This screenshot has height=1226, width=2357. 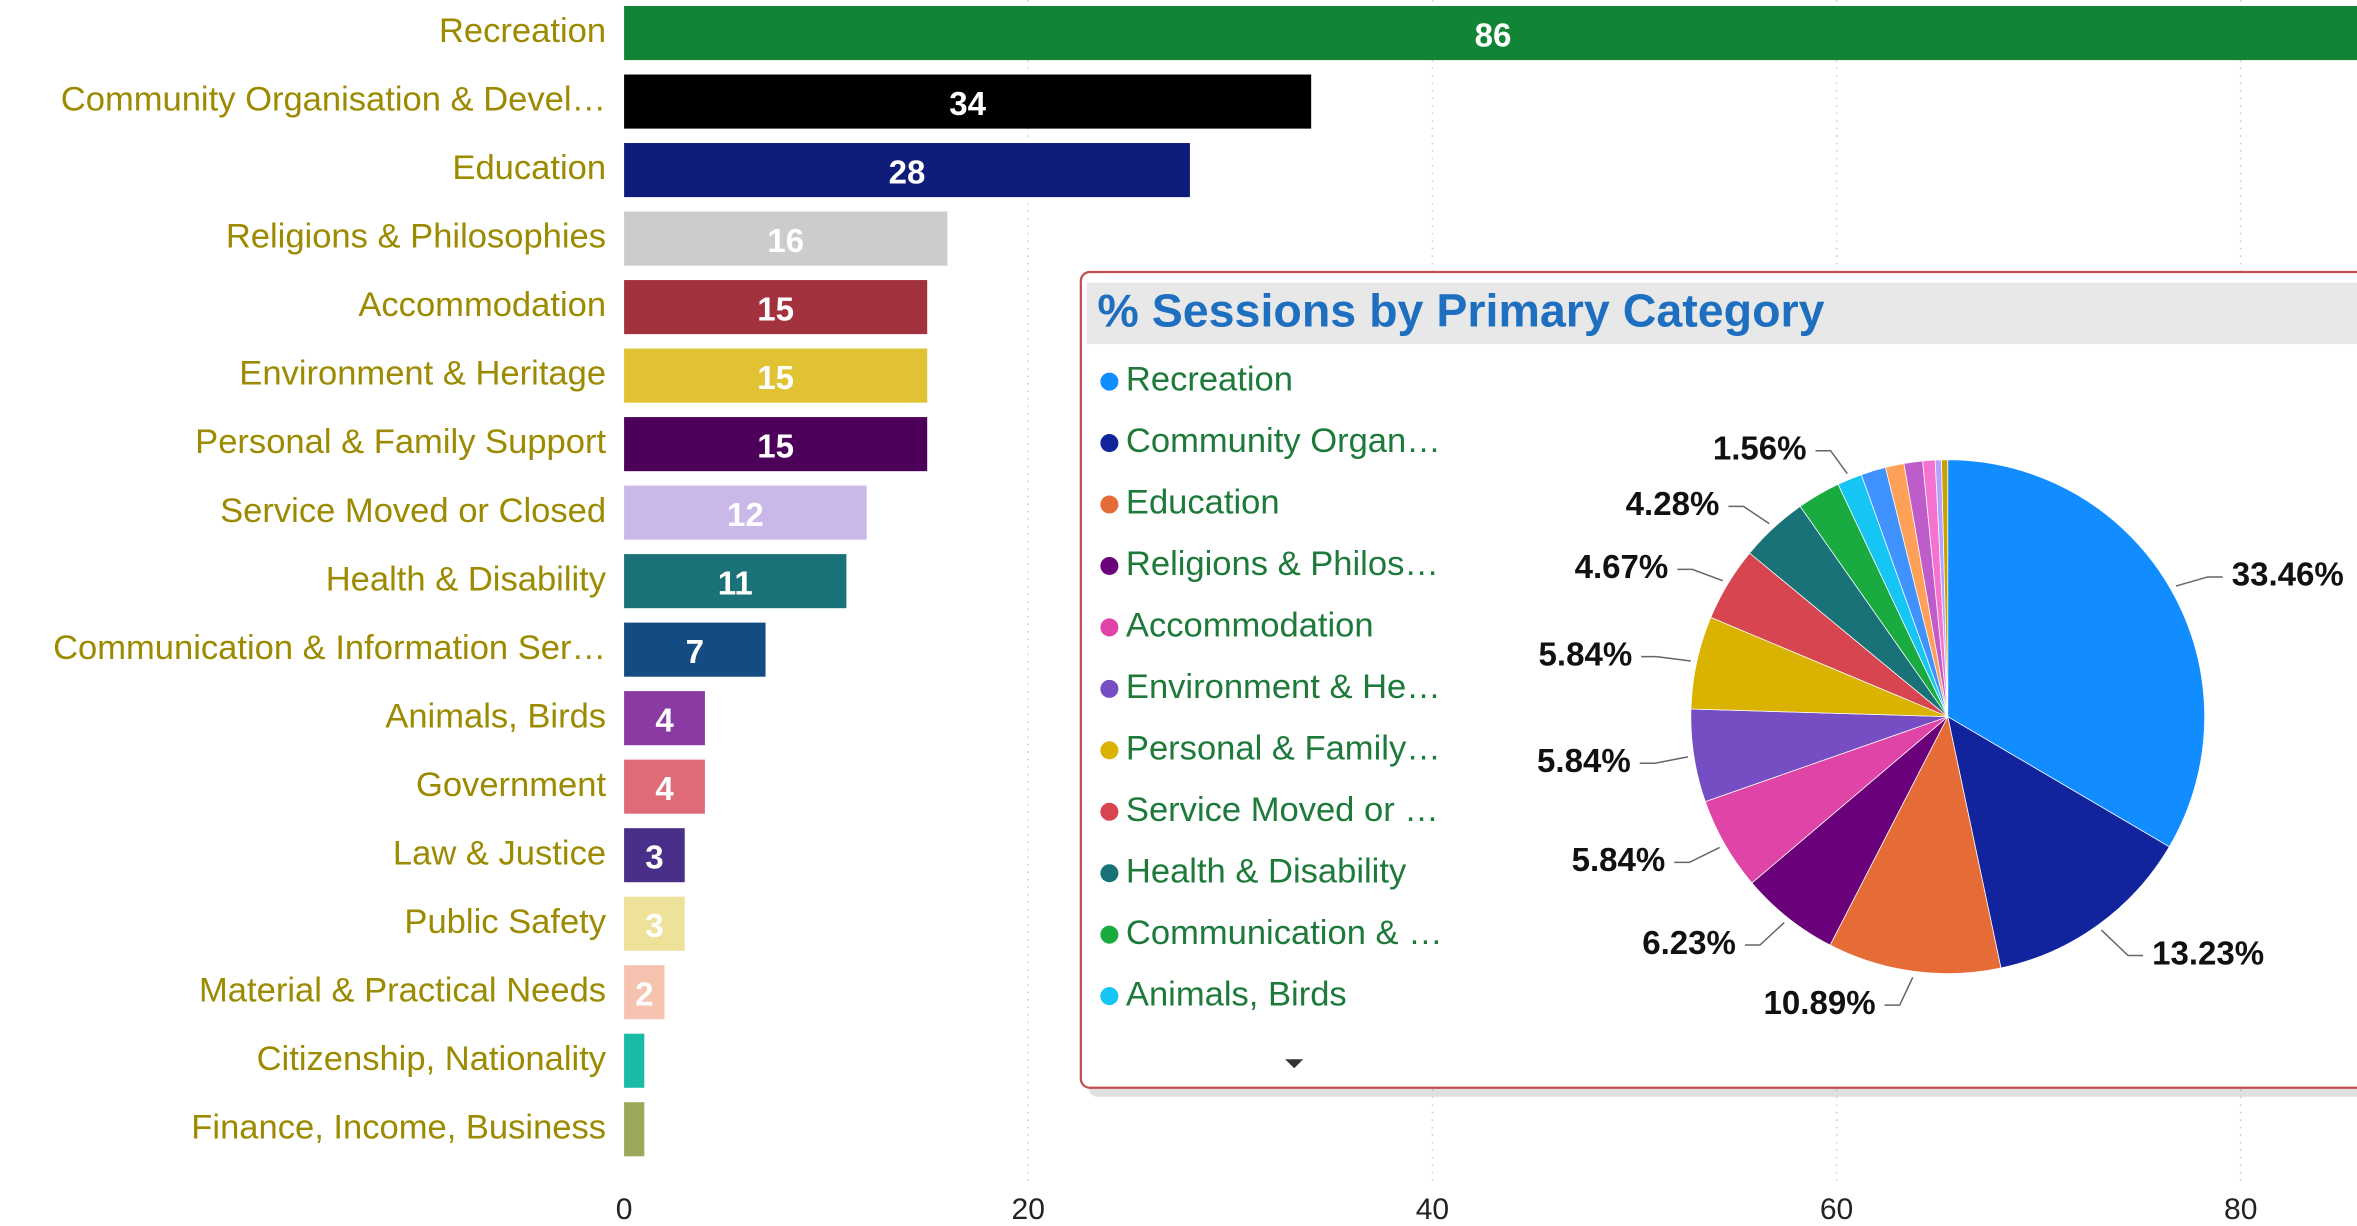 What do you see at coordinates (1203, 503) in the screenshot?
I see `legend-label: Education` at bounding box center [1203, 503].